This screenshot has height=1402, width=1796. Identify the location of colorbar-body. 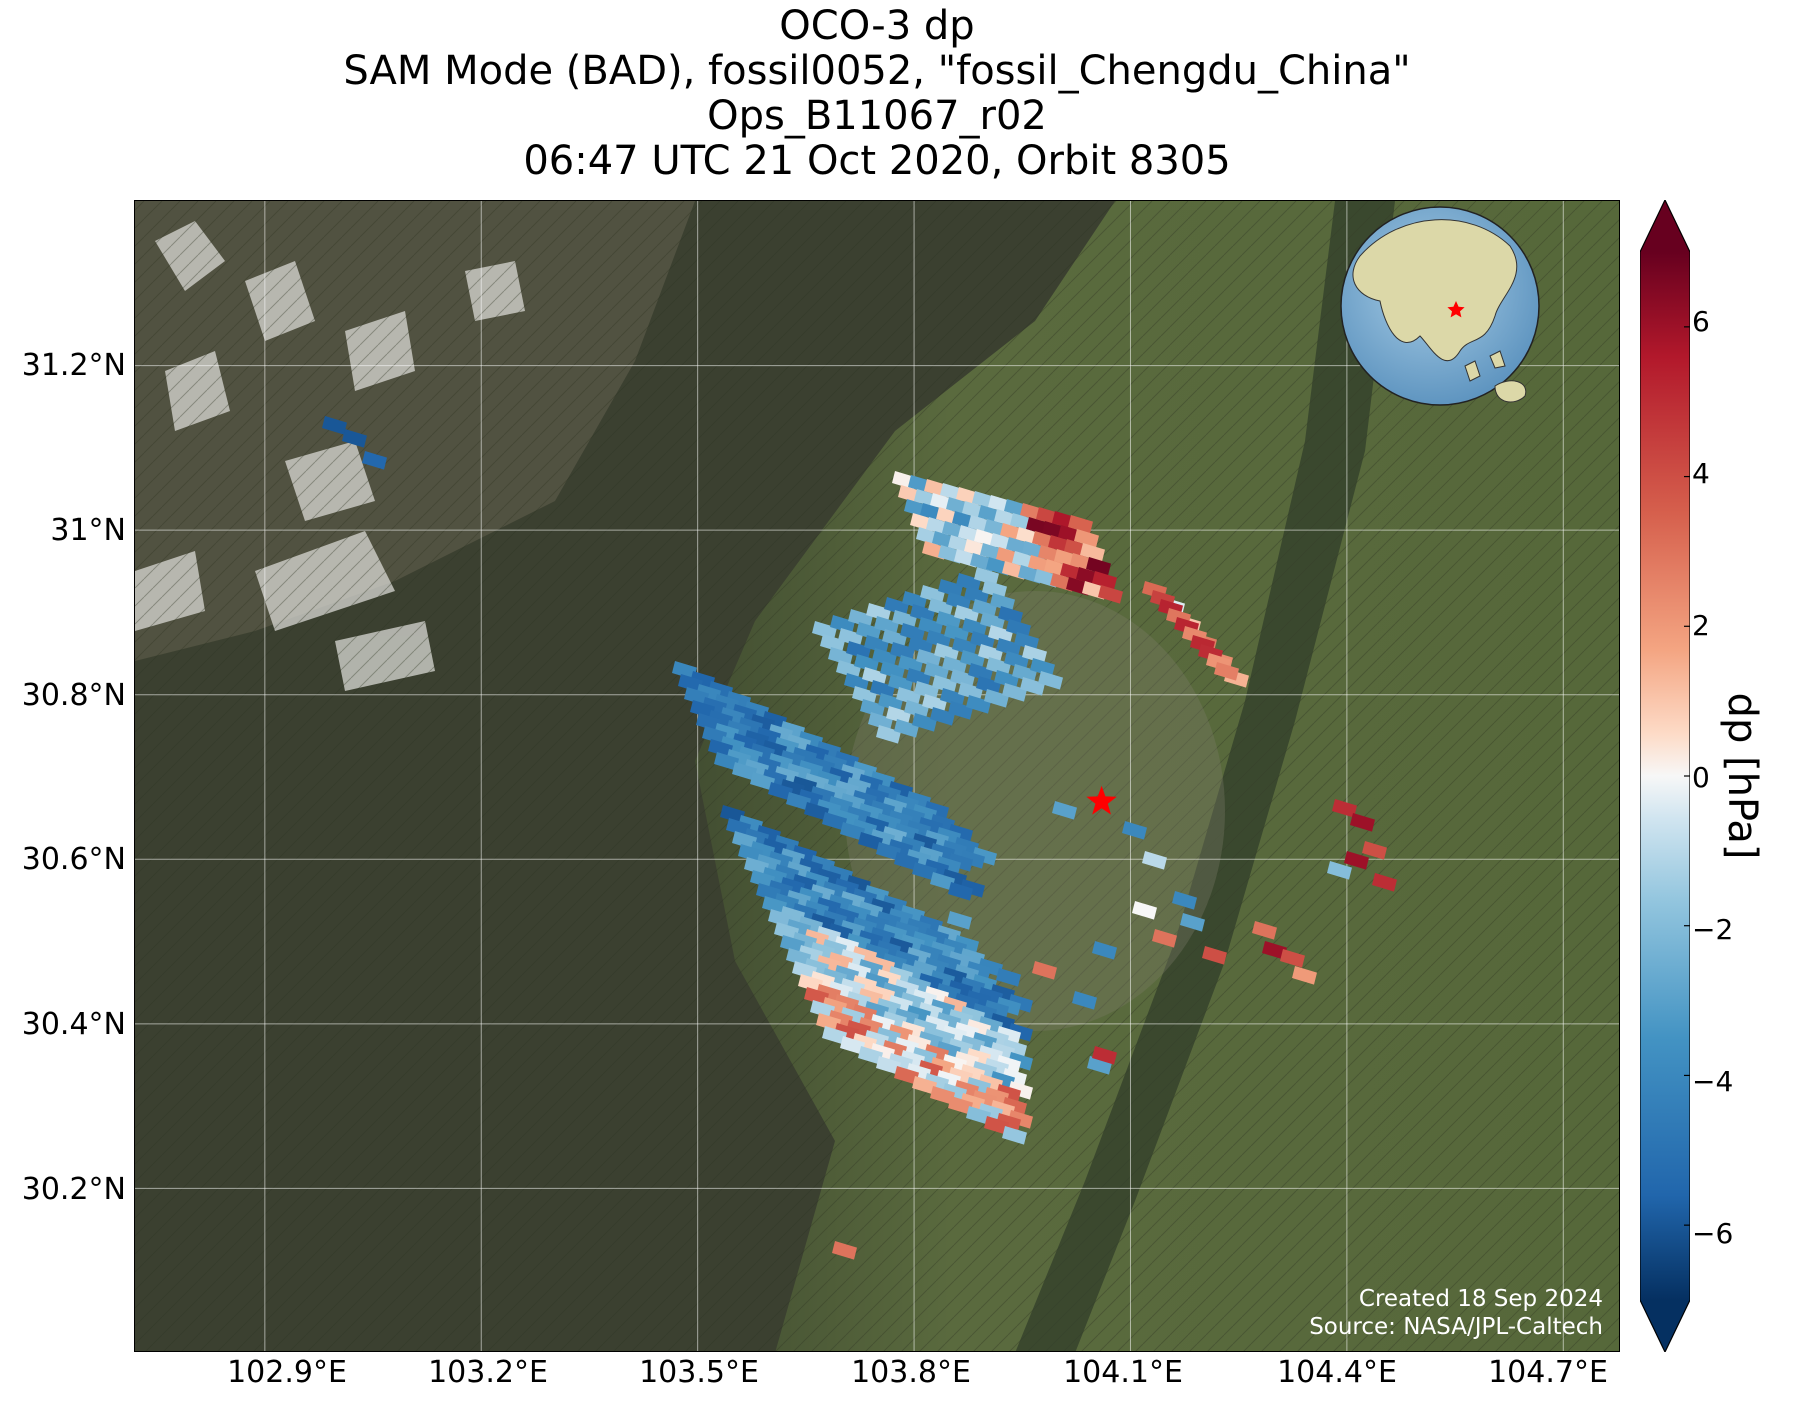
(1665, 776).